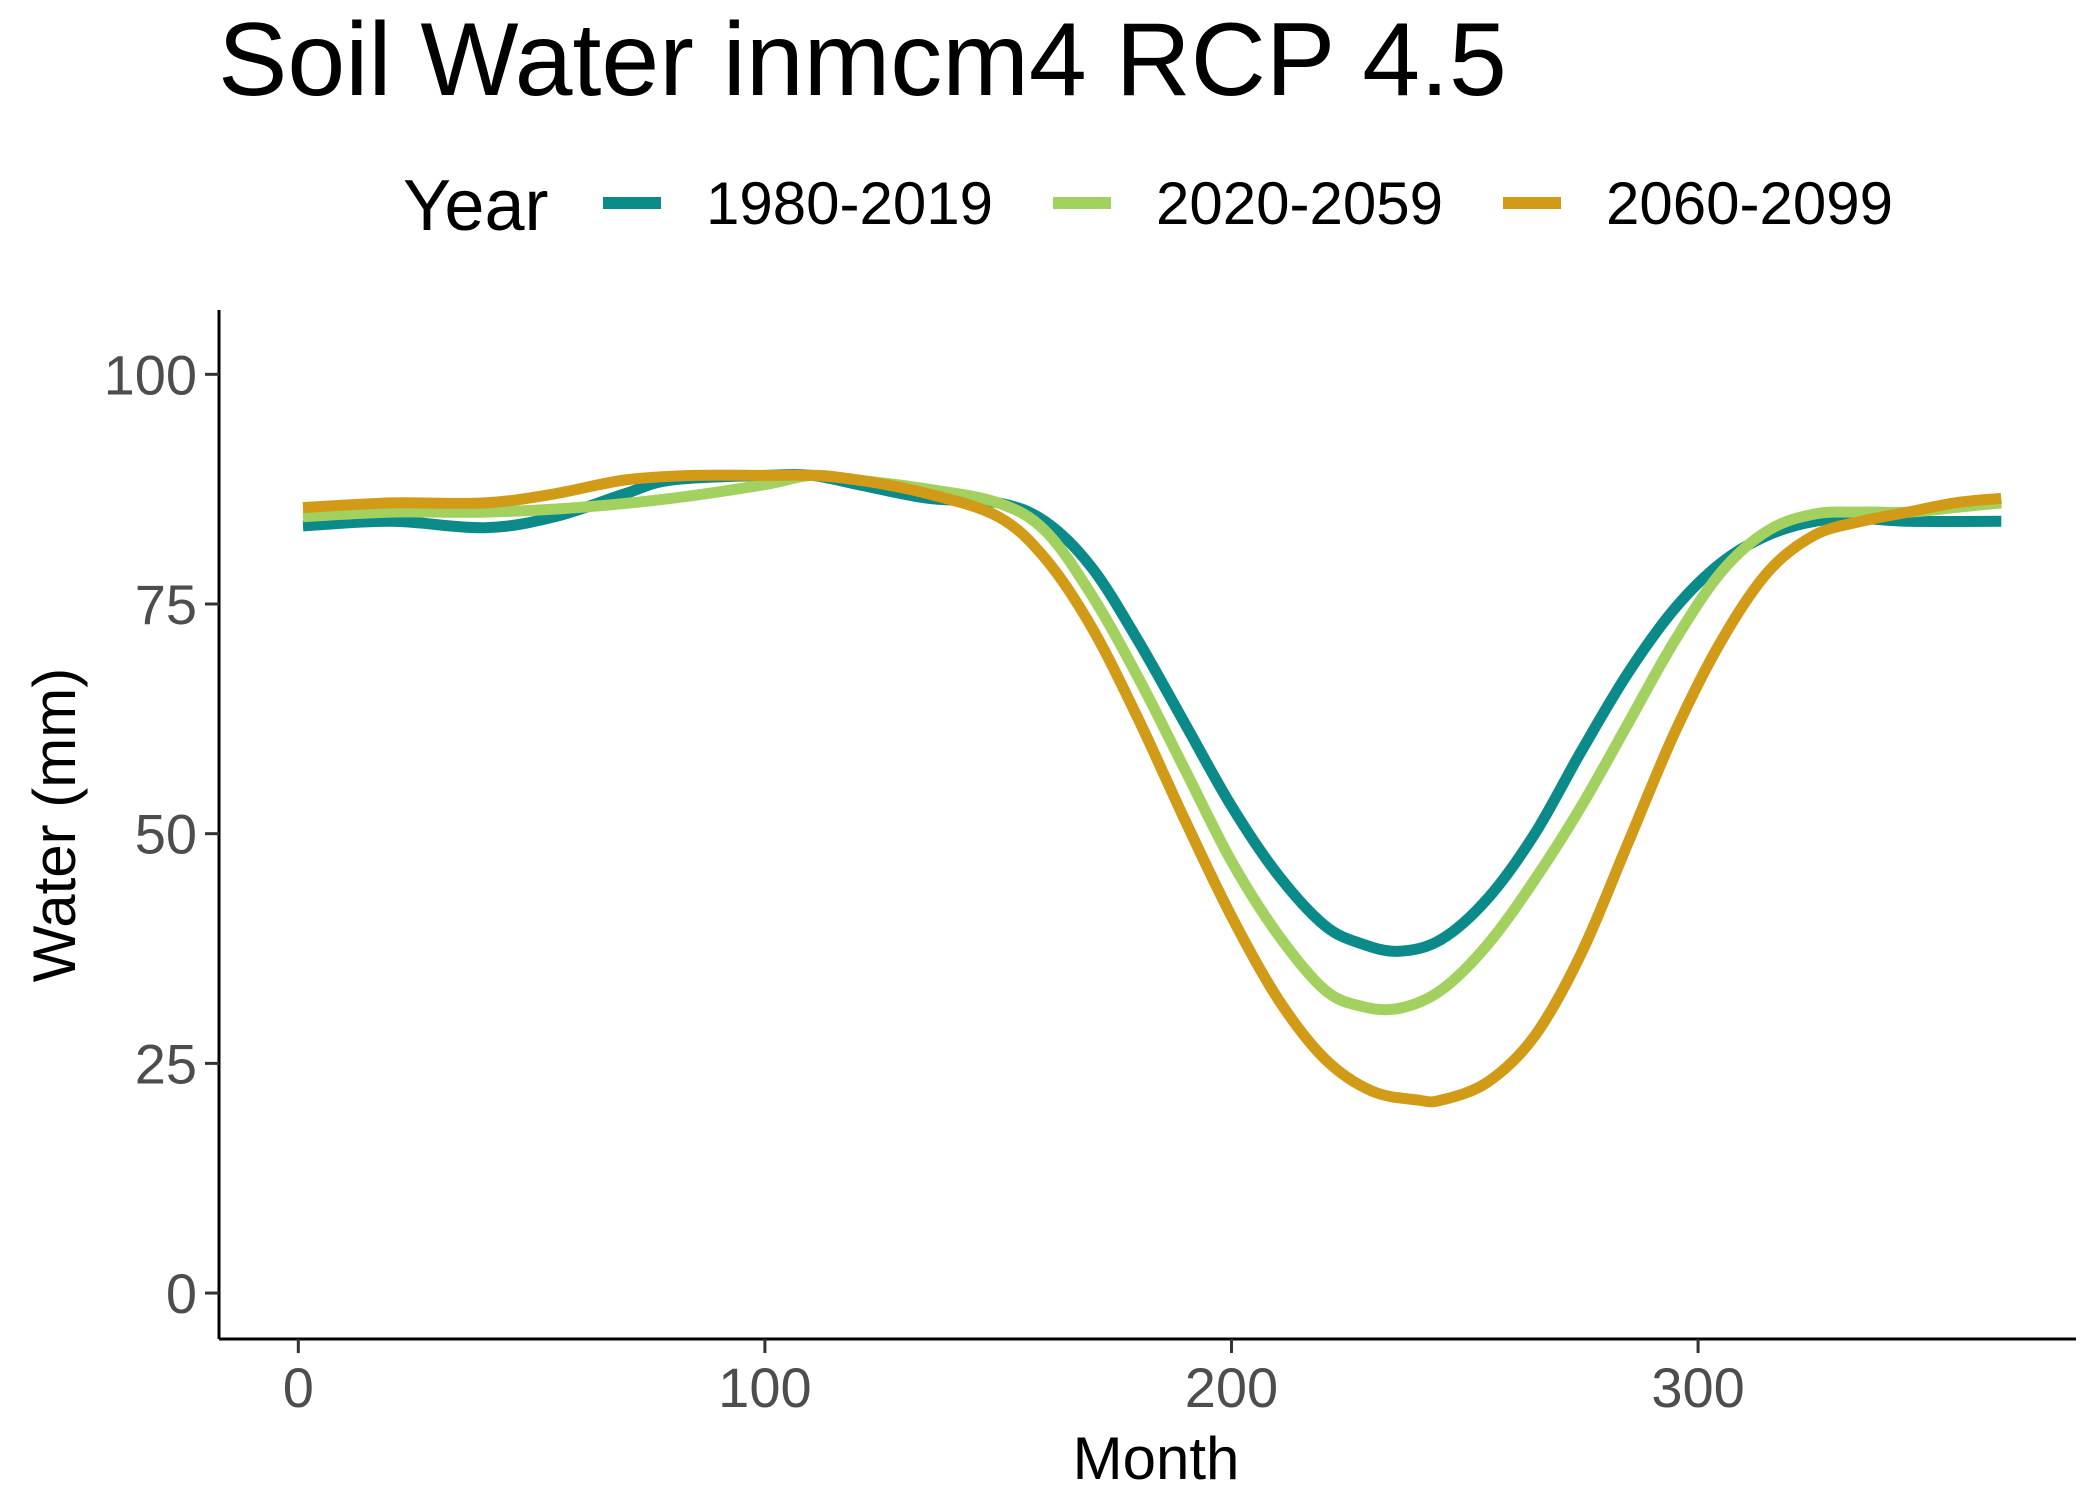  I want to click on y-tick-label: 50, so click(166, 834).